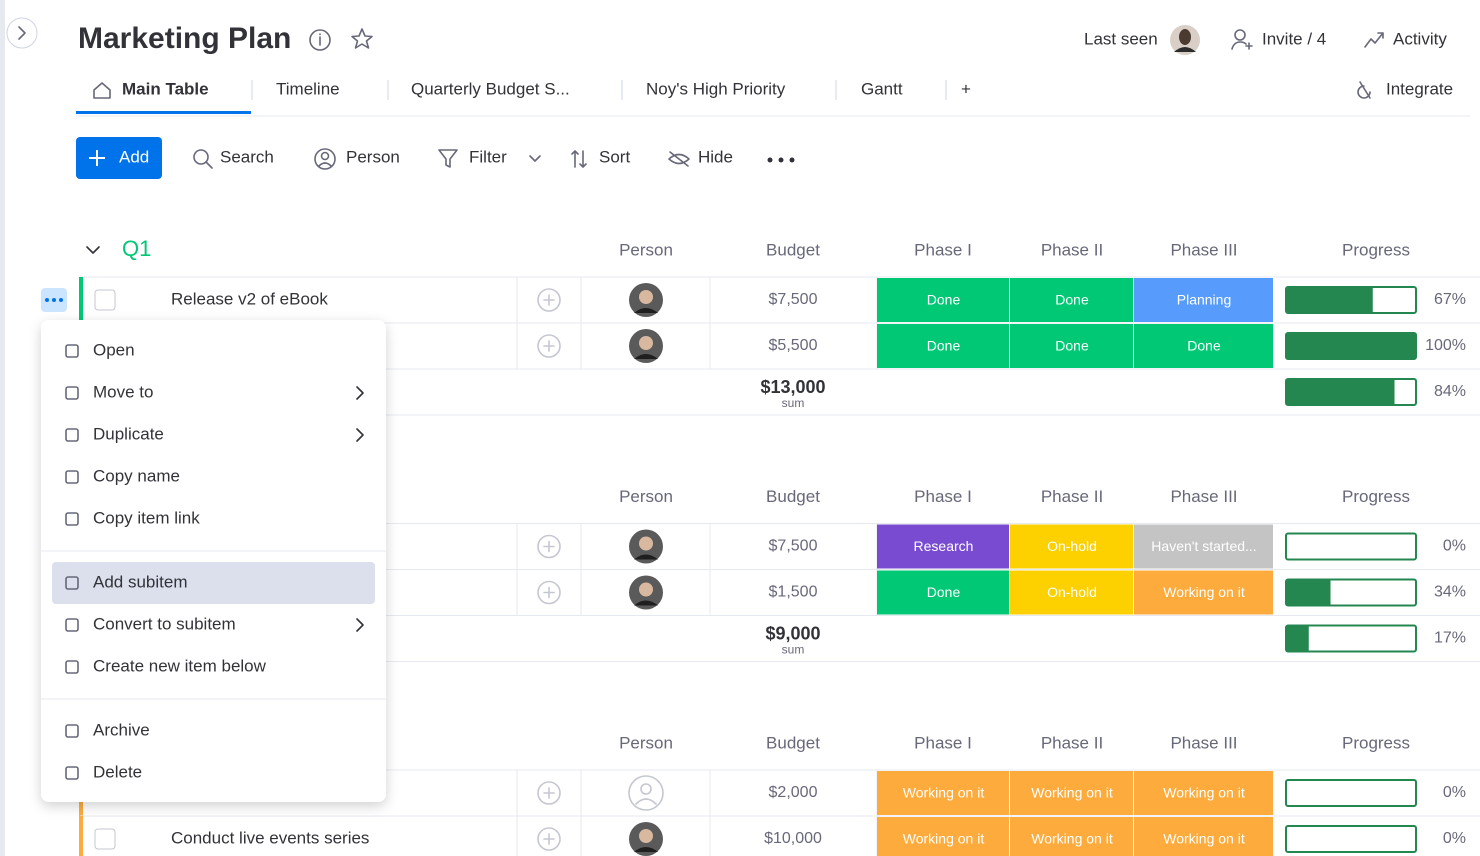 The height and width of the screenshot is (856, 1480). Describe the element at coordinates (966, 88) in the screenshot. I see `tab: +` at that location.